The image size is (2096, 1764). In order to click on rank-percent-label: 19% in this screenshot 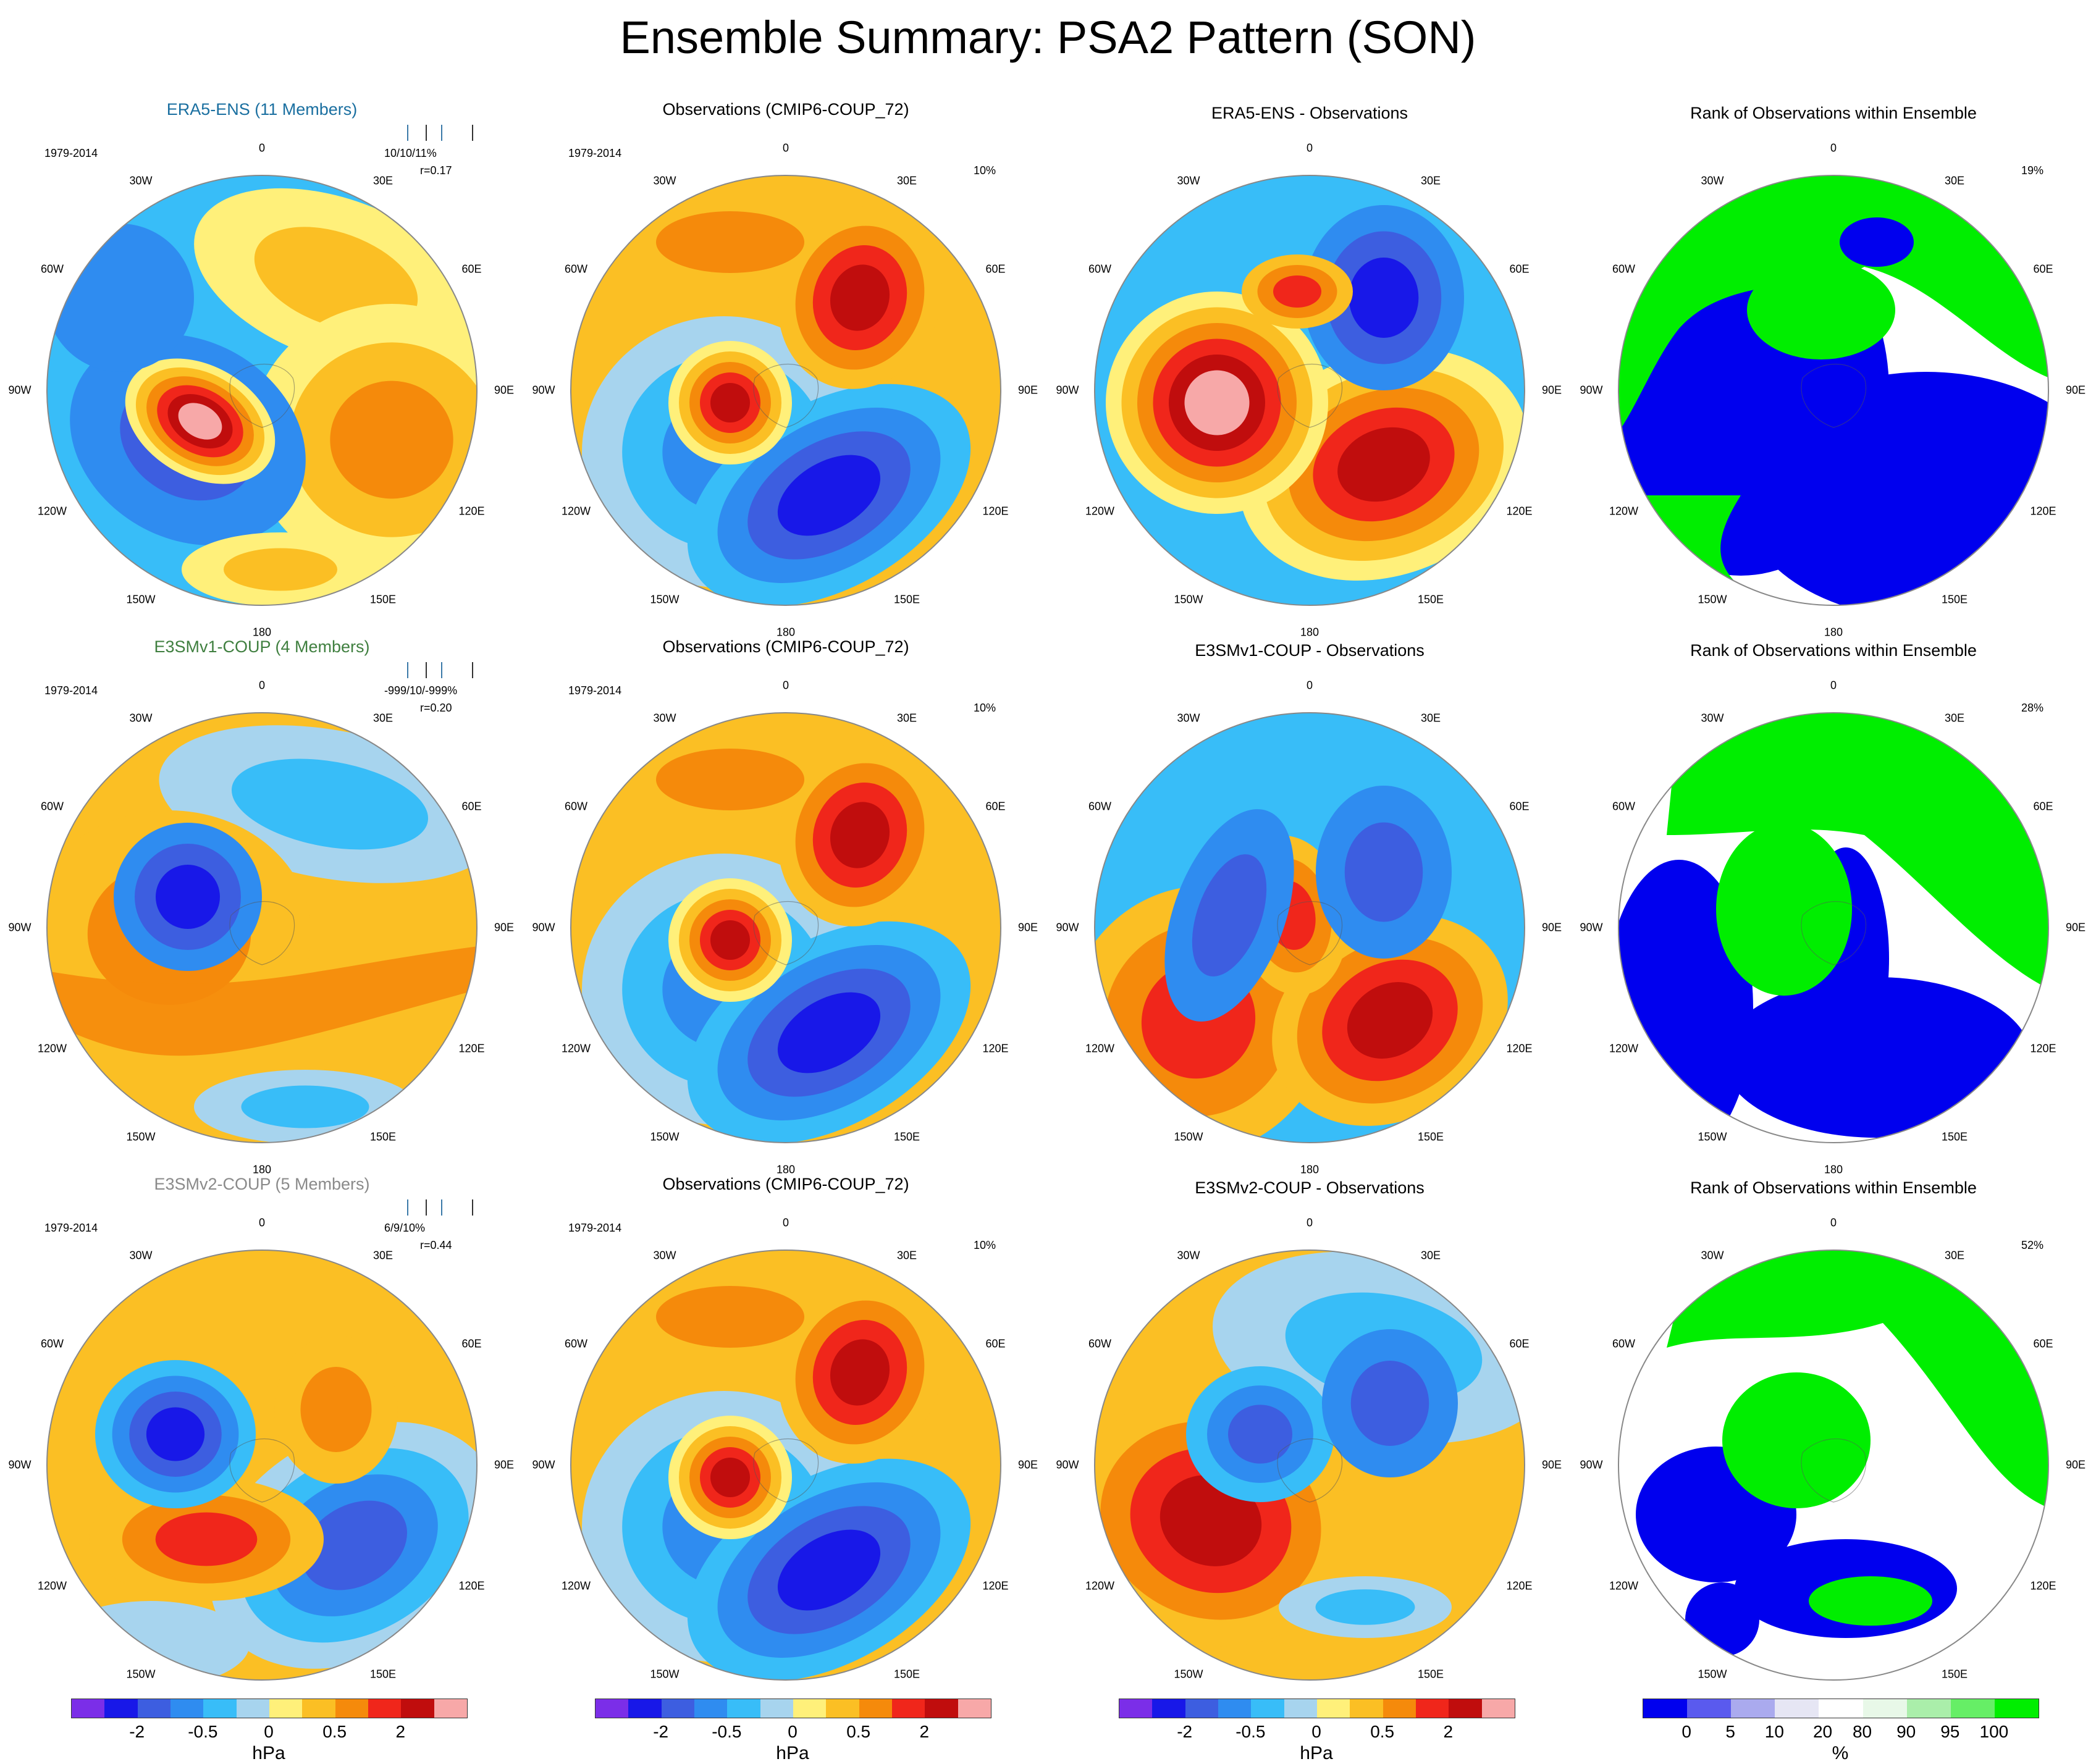, I will do `click(2032, 170)`.